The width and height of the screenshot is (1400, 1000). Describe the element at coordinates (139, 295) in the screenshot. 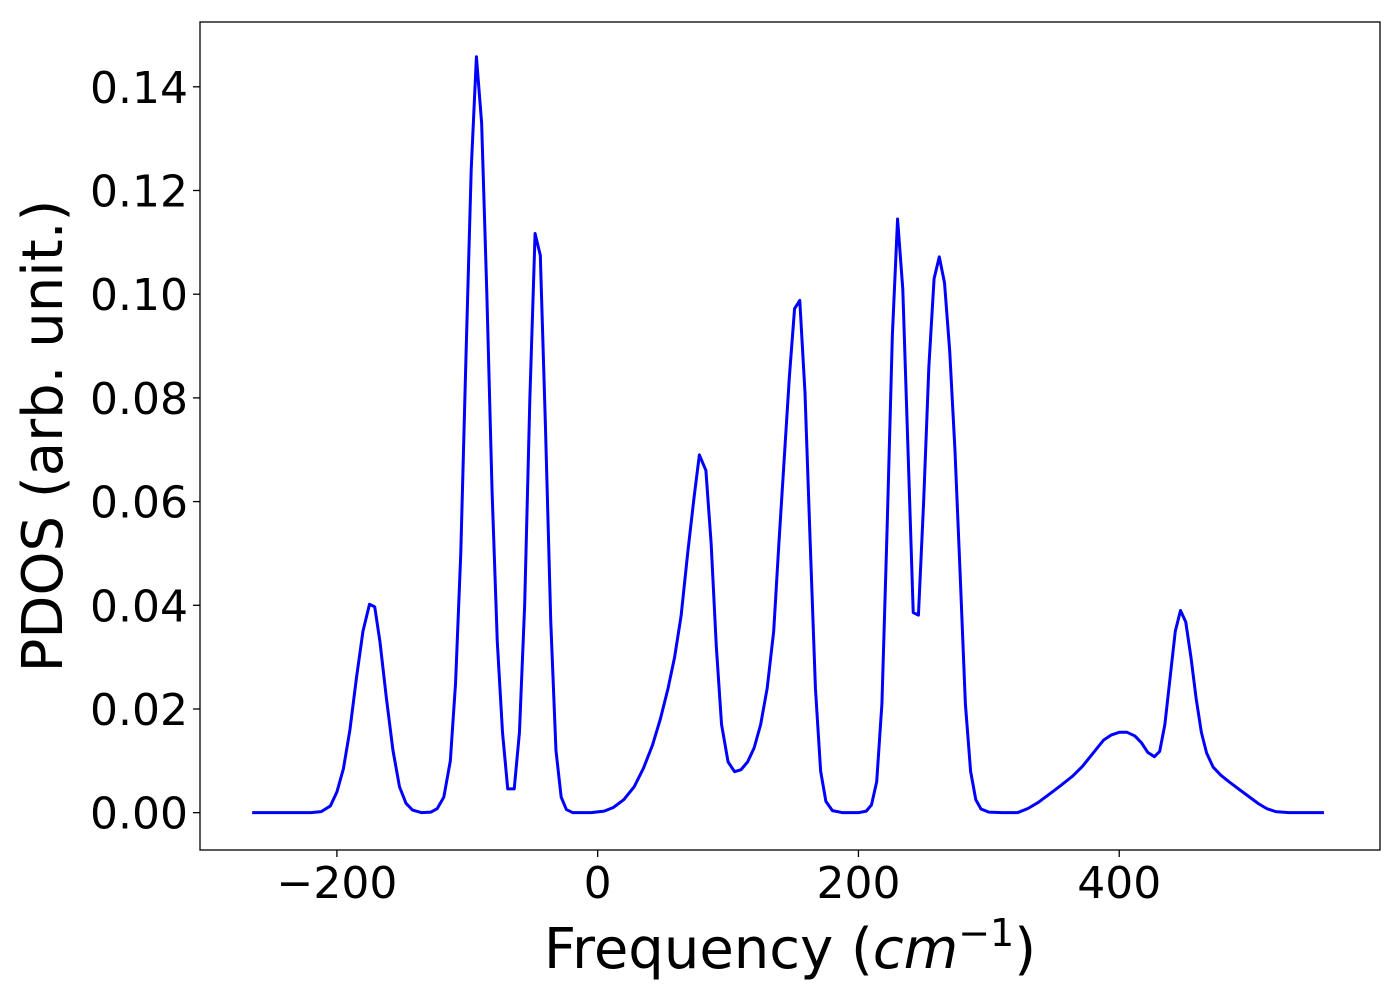

I see `y-tick-label: 0.10` at that location.